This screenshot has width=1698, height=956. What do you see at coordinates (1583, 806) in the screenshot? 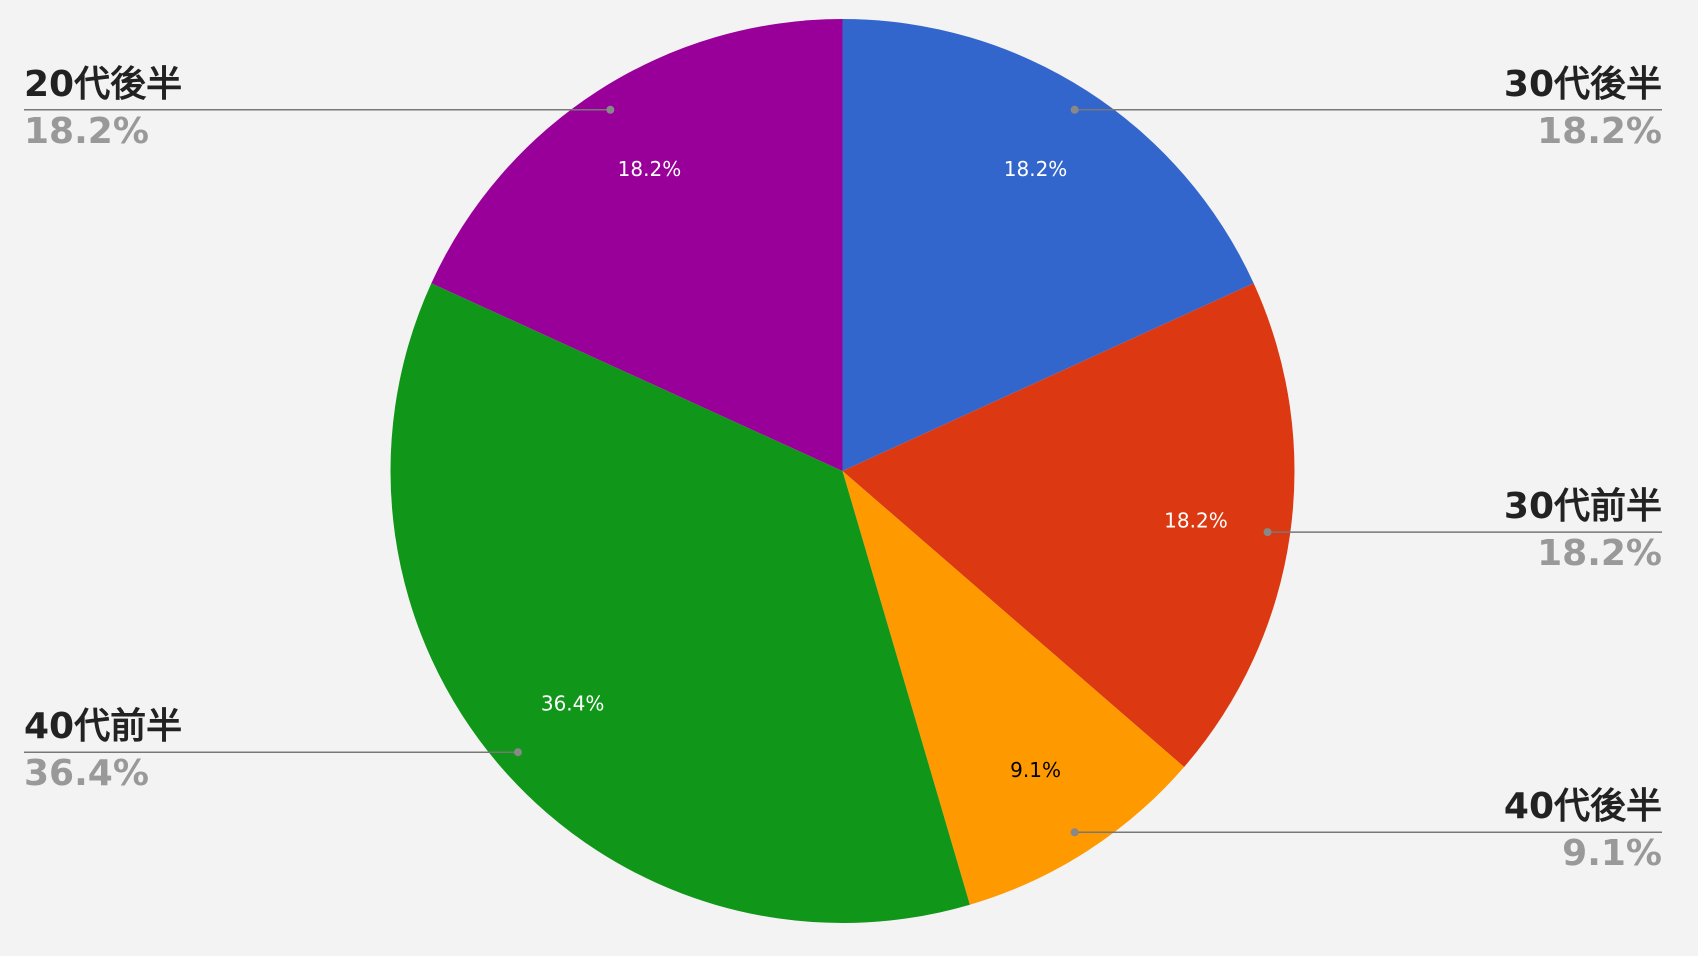
I see `legend-label: 40代後半` at bounding box center [1583, 806].